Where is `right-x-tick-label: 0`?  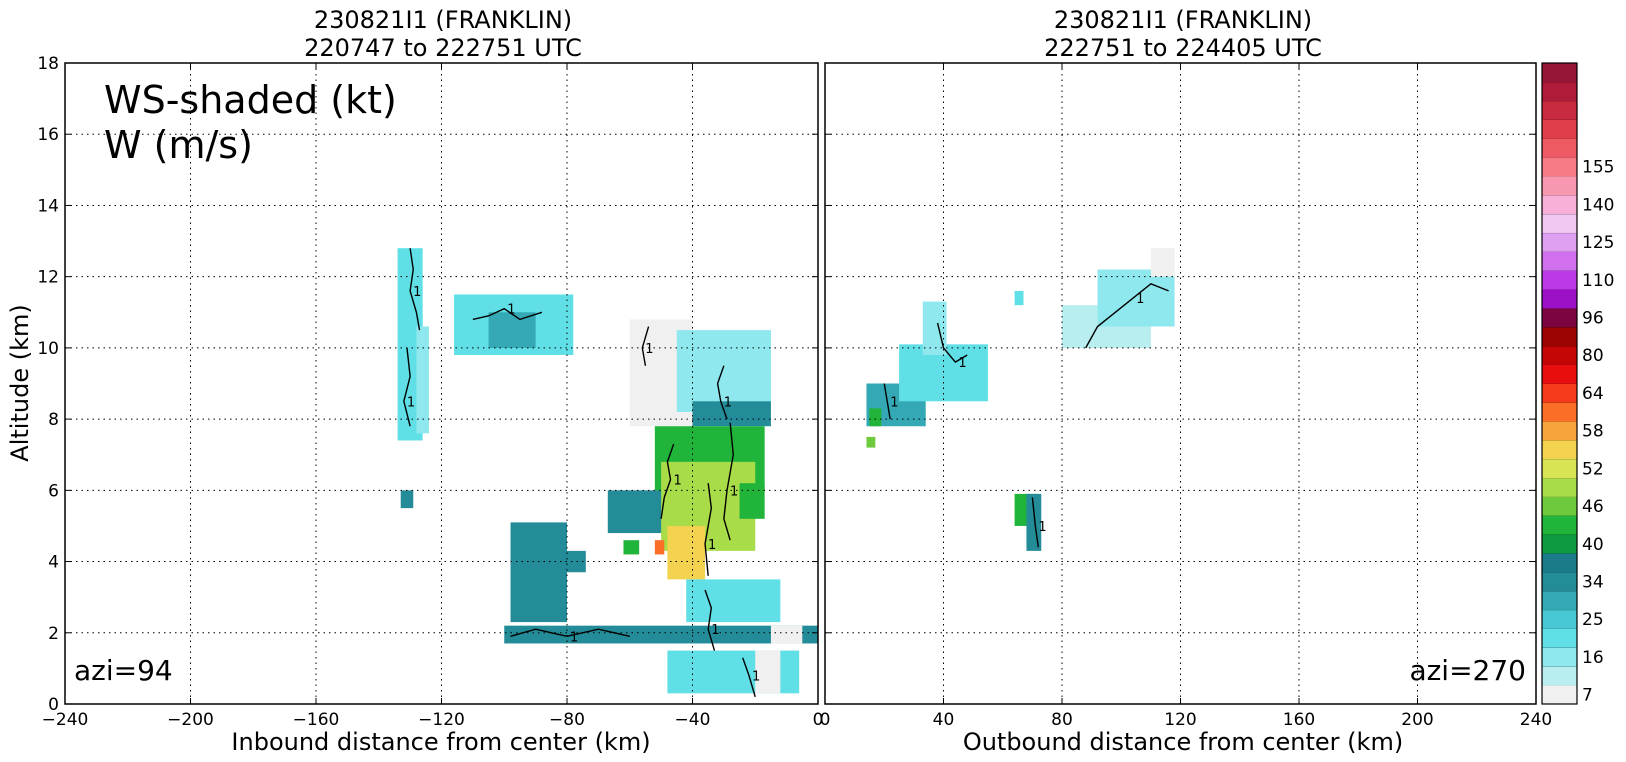 right-x-tick-label: 0 is located at coordinates (825, 720).